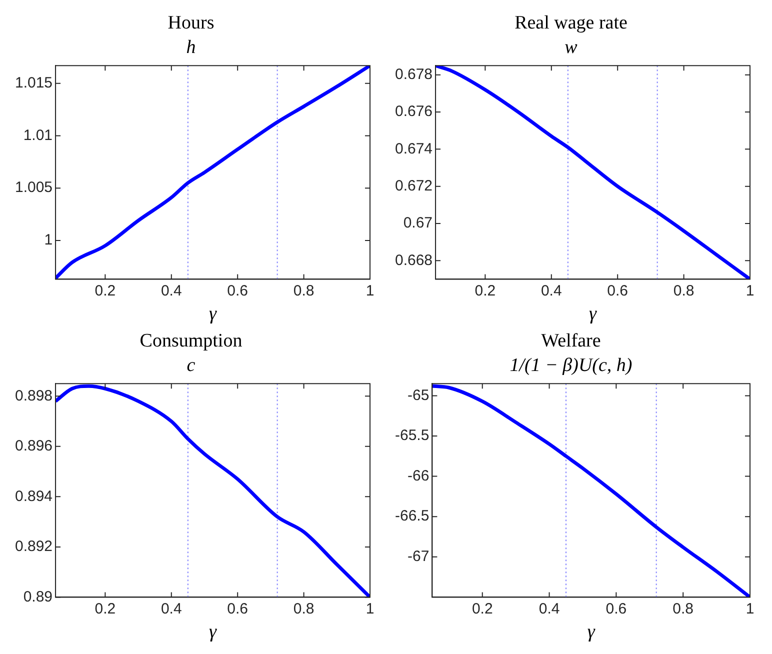 Image resolution: width=772 pixels, height=654 pixels. What do you see at coordinates (191, 341) in the screenshot?
I see `chart-title: Consumption` at bounding box center [191, 341].